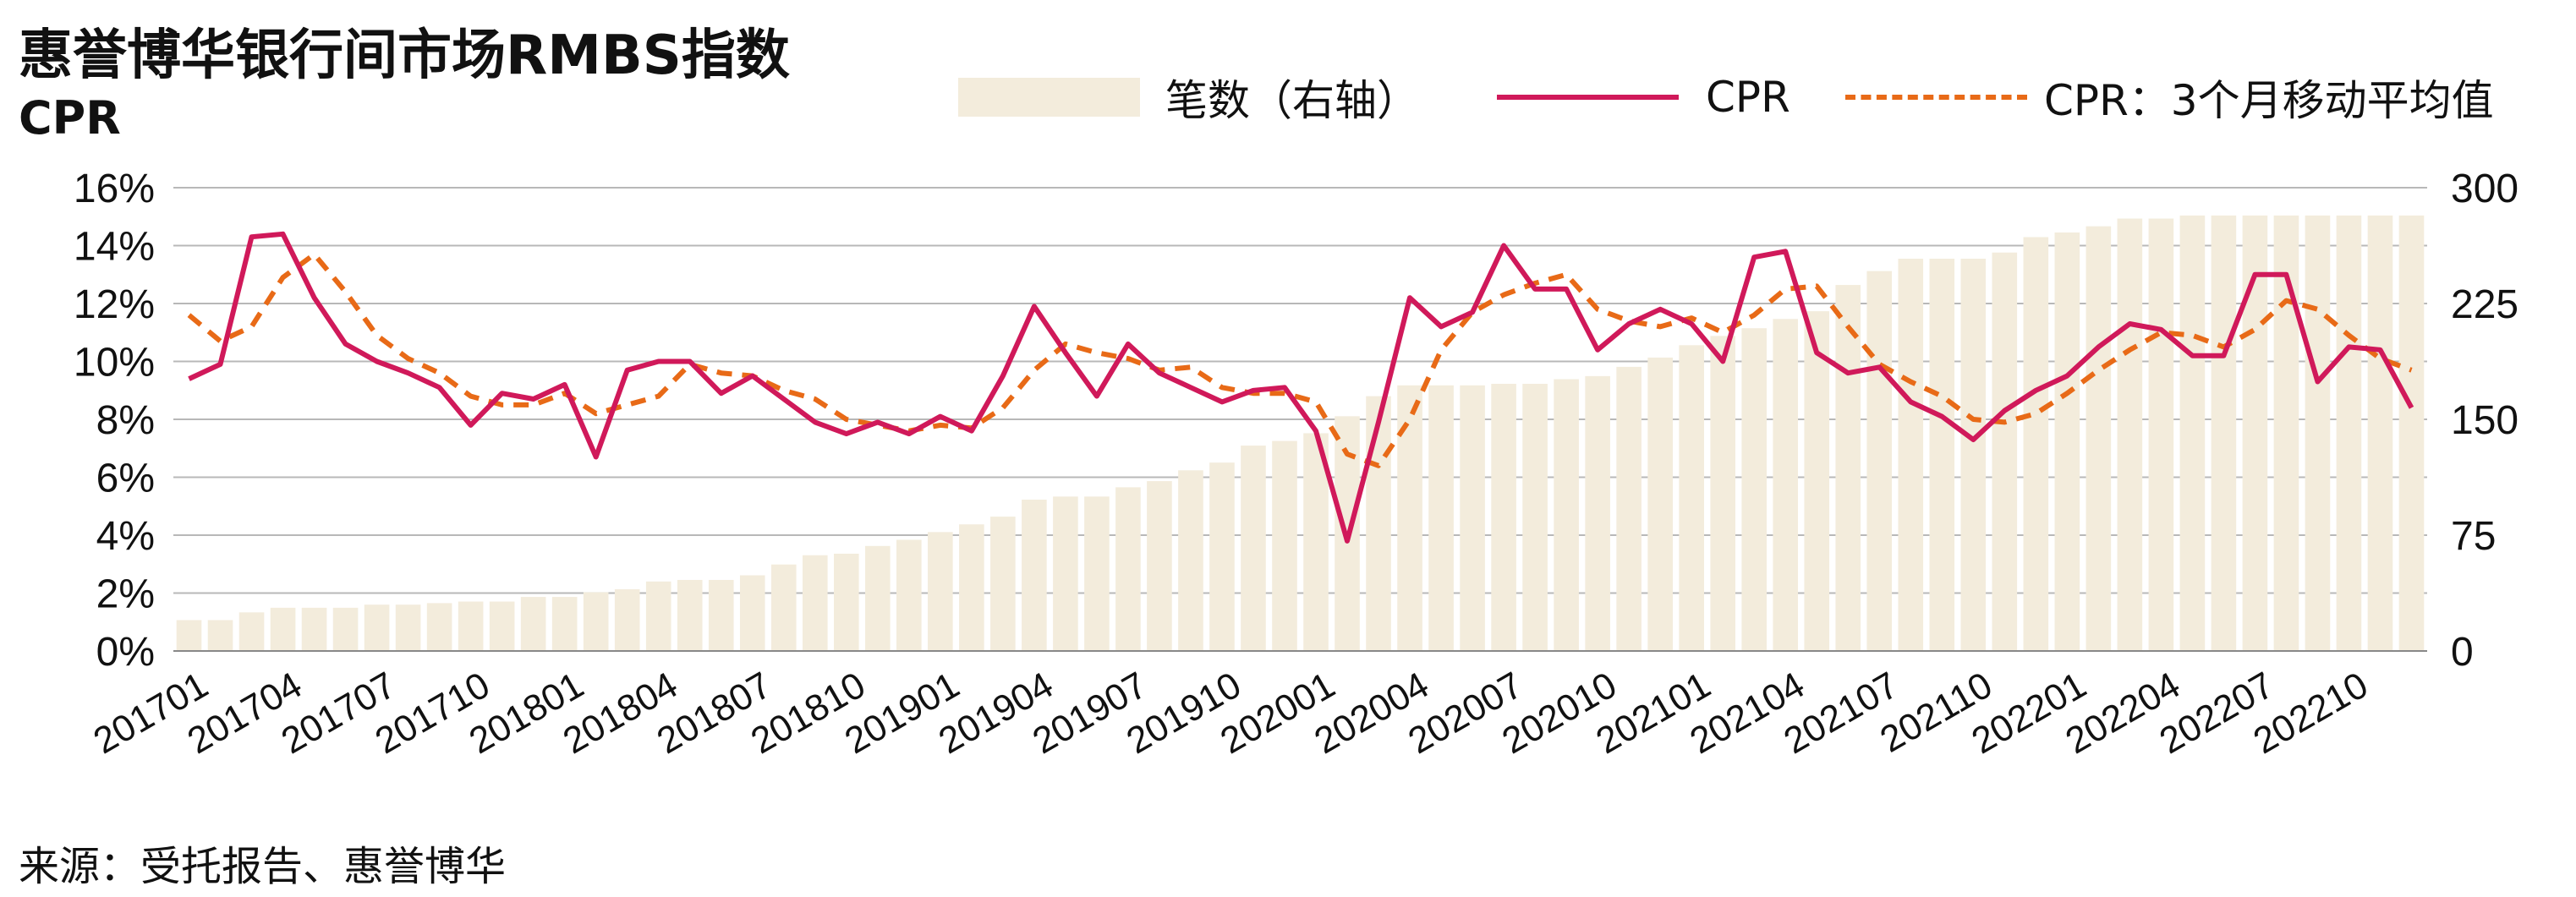 This screenshot has width=2576, height=897. I want to click on y-right-tick-label: 300, so click(2484, 189).